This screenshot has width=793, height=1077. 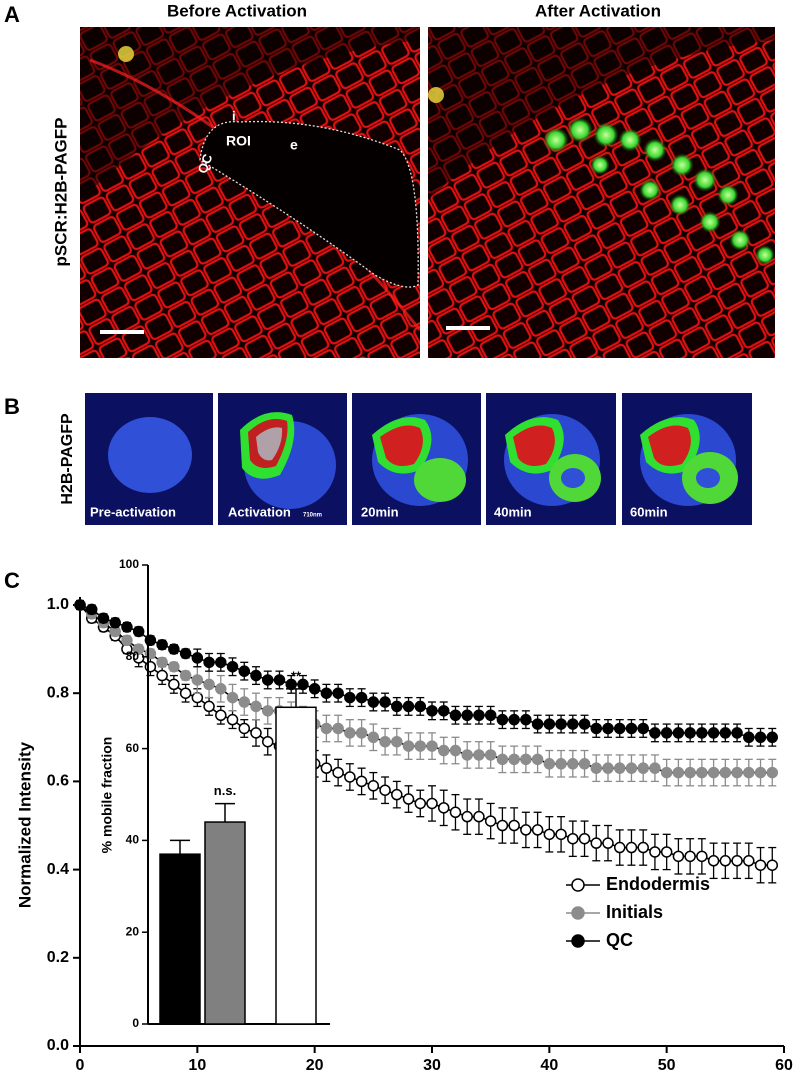 I want to click on wavelength-label: 710nm, so click(x=312, y=516).